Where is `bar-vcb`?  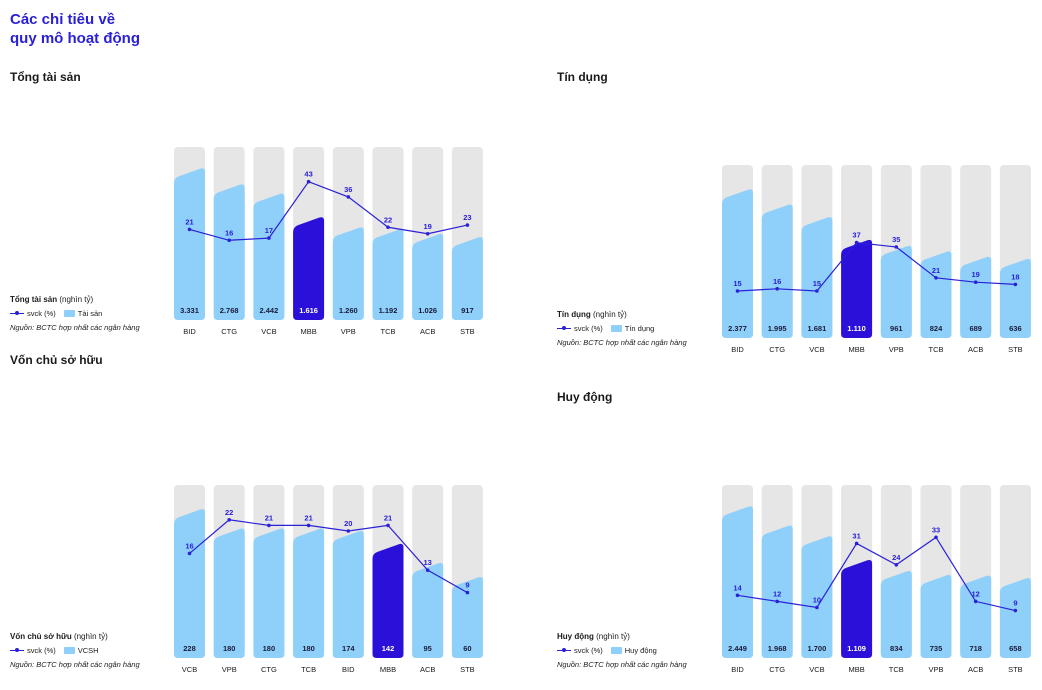 bar-vcb is located at coordinates (189, 583).